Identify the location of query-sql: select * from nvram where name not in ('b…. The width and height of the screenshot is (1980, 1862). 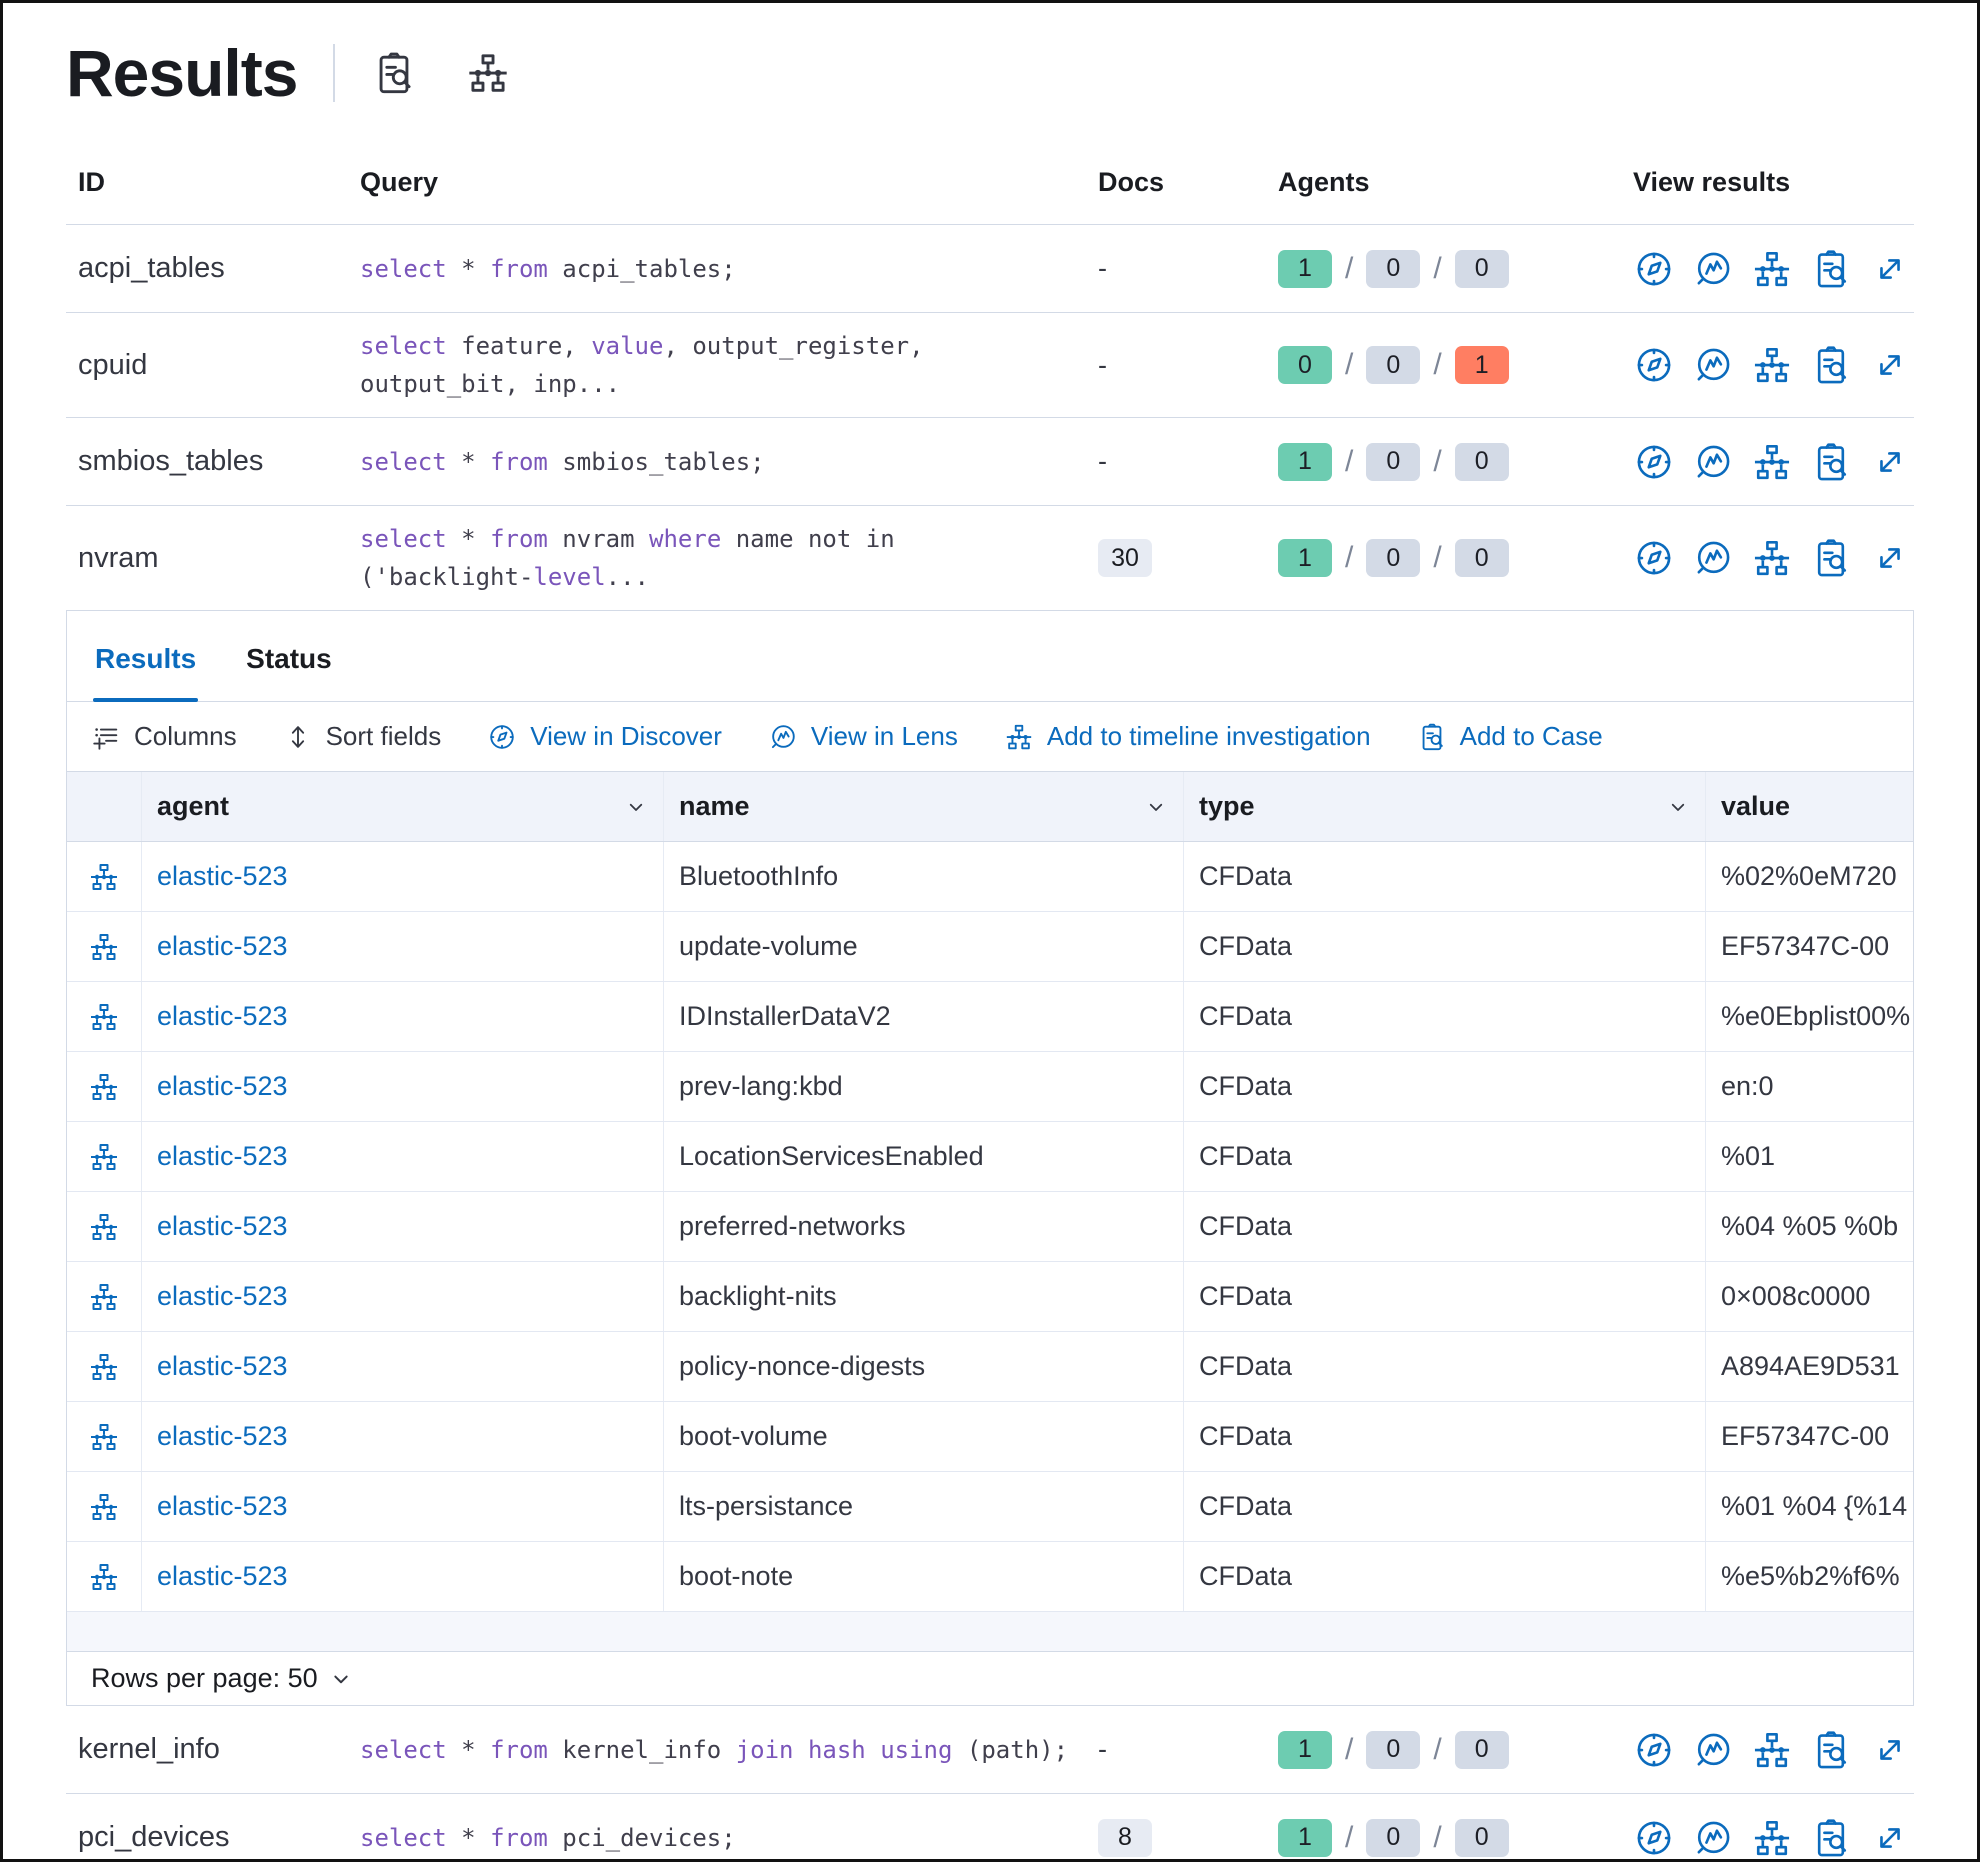
(717, 558).